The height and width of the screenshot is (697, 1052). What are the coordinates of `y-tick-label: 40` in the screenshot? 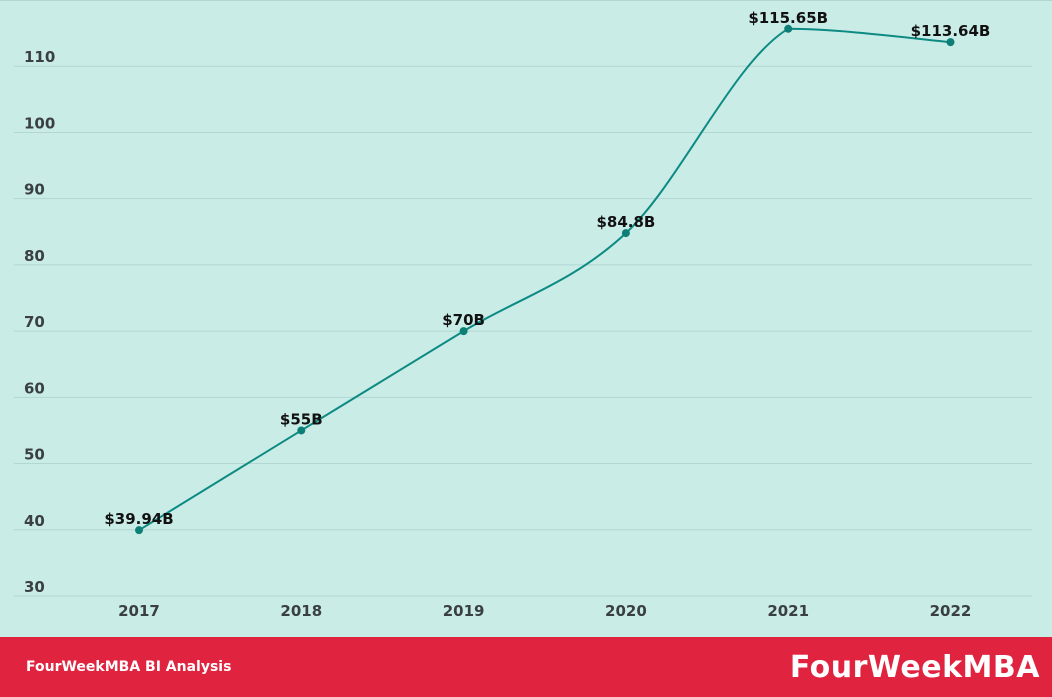 It's located at (34, 521).